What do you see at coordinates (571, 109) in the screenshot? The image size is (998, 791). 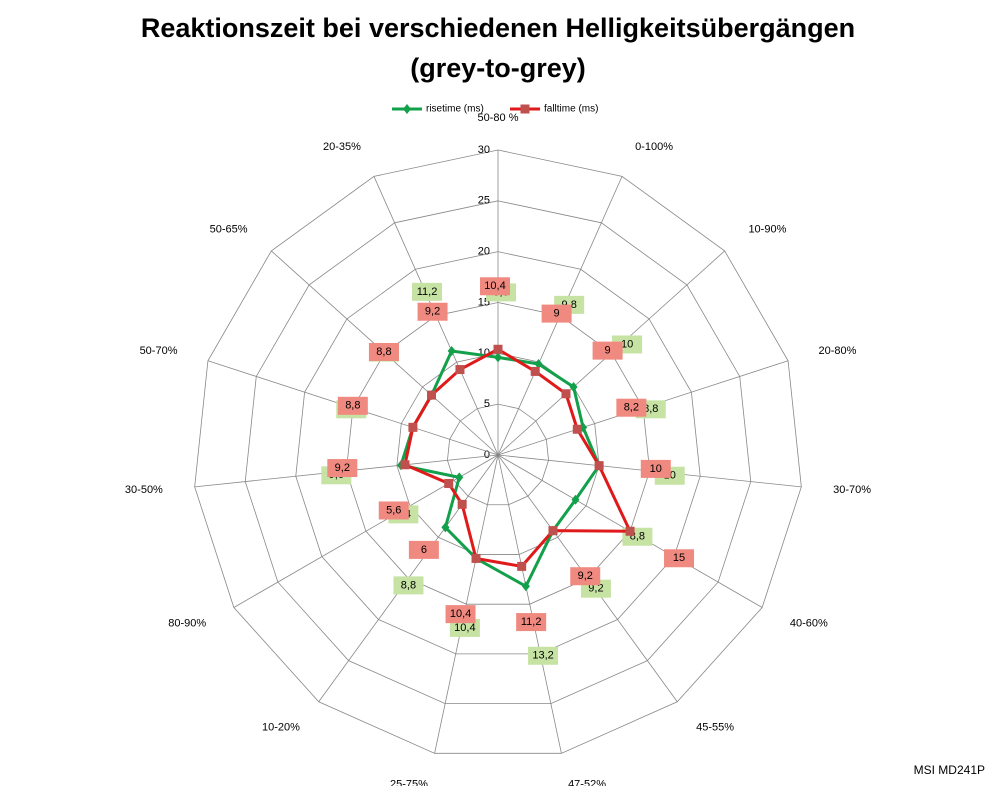 I see `legend-label: falltime (ms)` at bounding box center [571, 109].